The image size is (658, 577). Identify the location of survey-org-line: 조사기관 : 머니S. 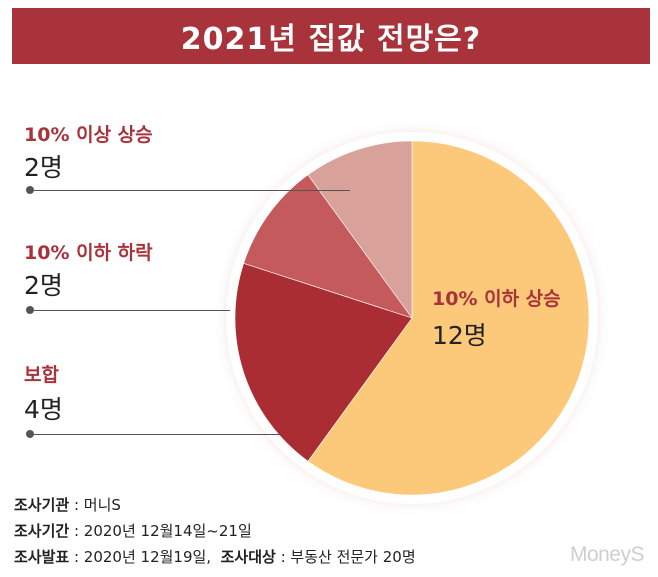
(215, 505).